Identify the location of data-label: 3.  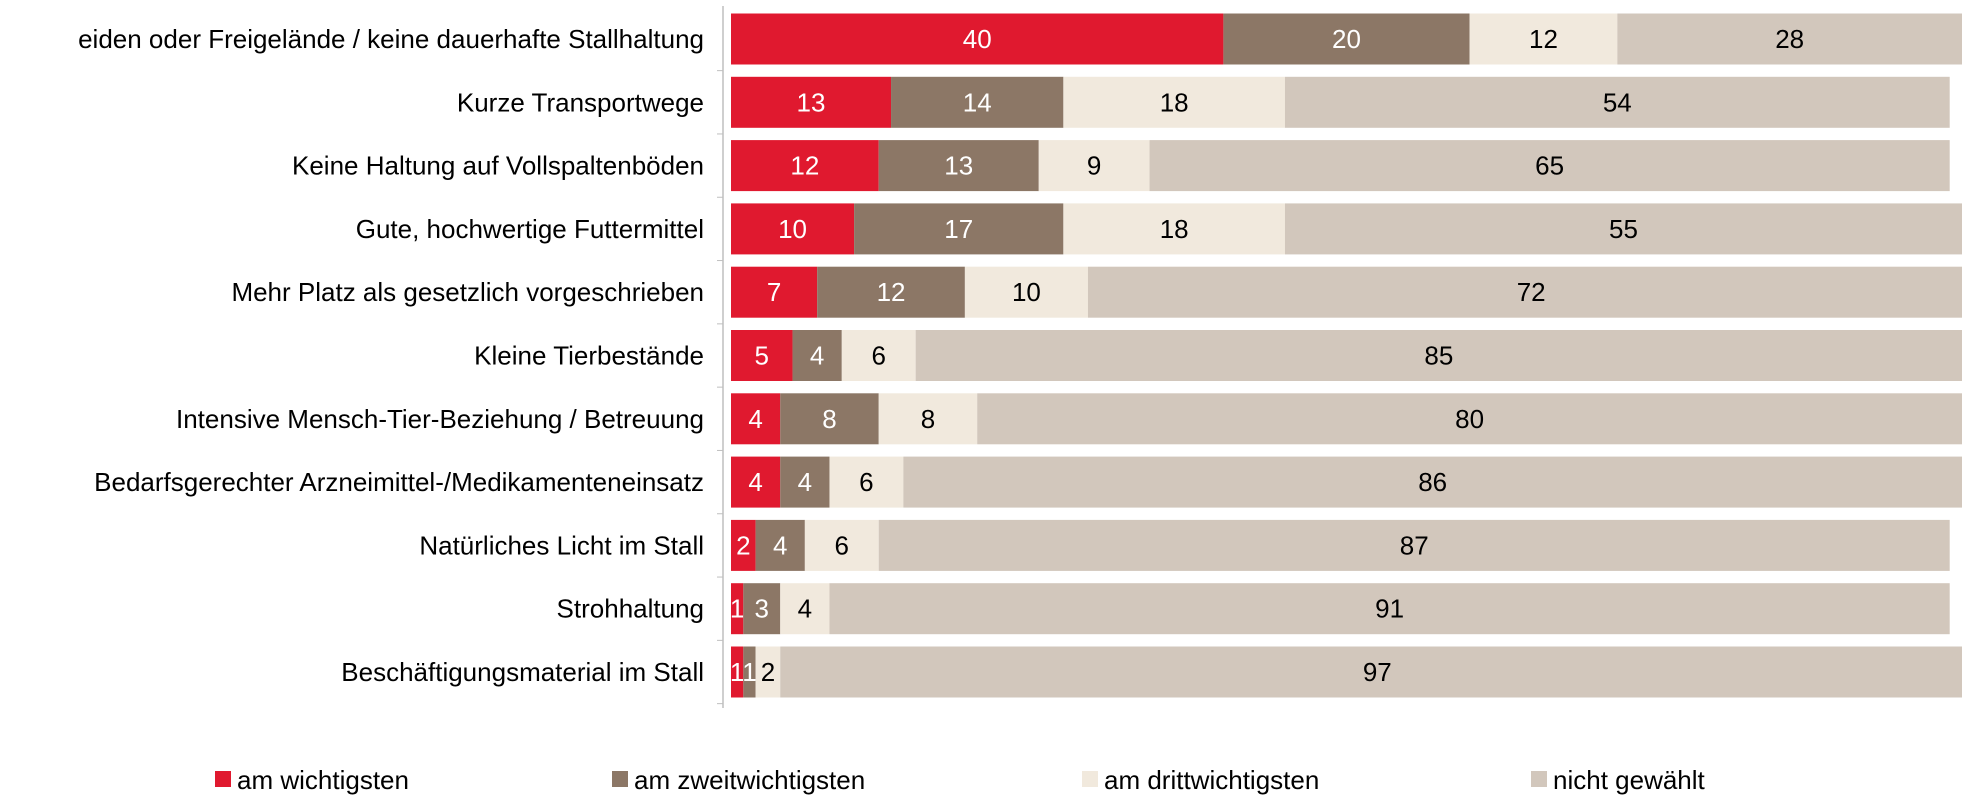
(762, 609).